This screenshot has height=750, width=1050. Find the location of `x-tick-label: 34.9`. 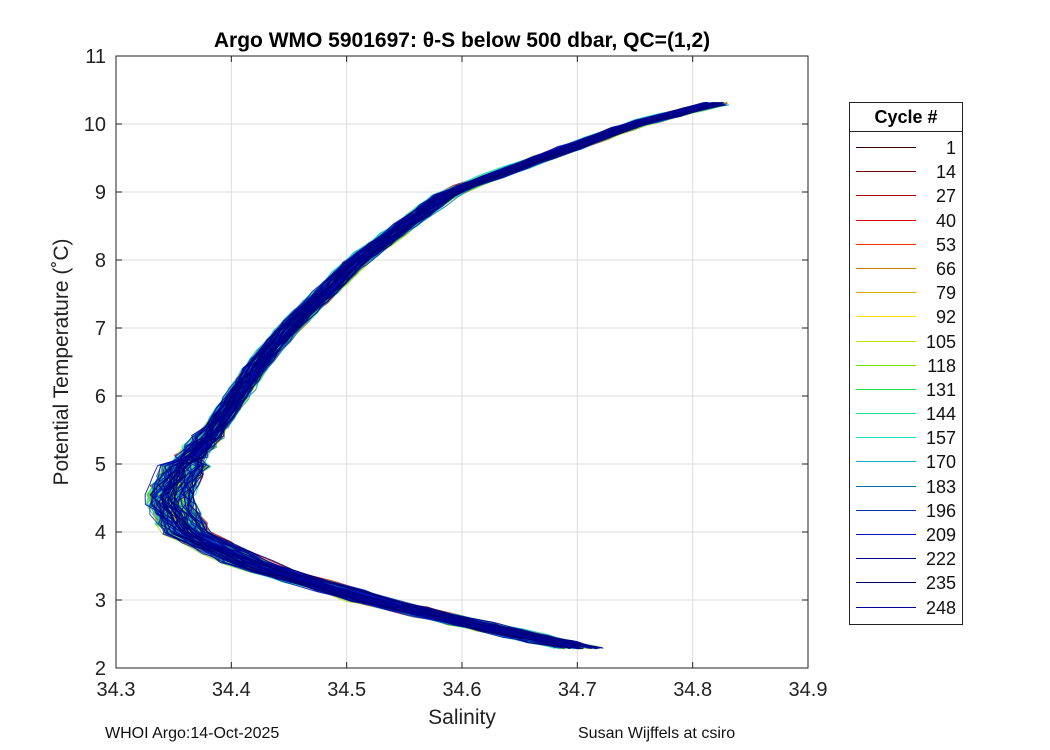

x-tick-label: 34.9 is located at coordinates (808, 690).